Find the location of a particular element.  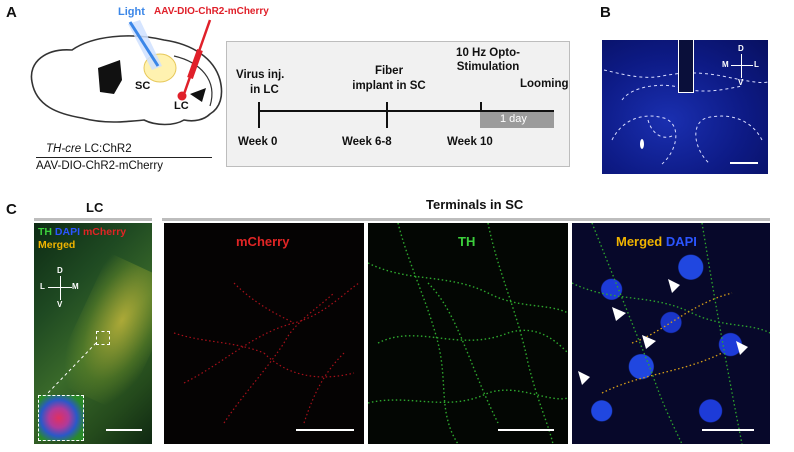

fiber-track is located at coordinates (686, 66).